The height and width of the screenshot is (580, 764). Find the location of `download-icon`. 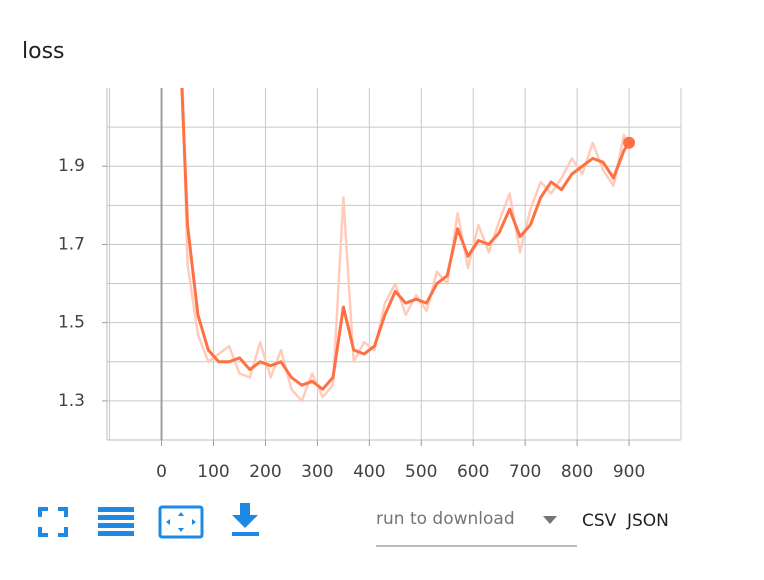

download-icon is located at coordinates (245, 519).